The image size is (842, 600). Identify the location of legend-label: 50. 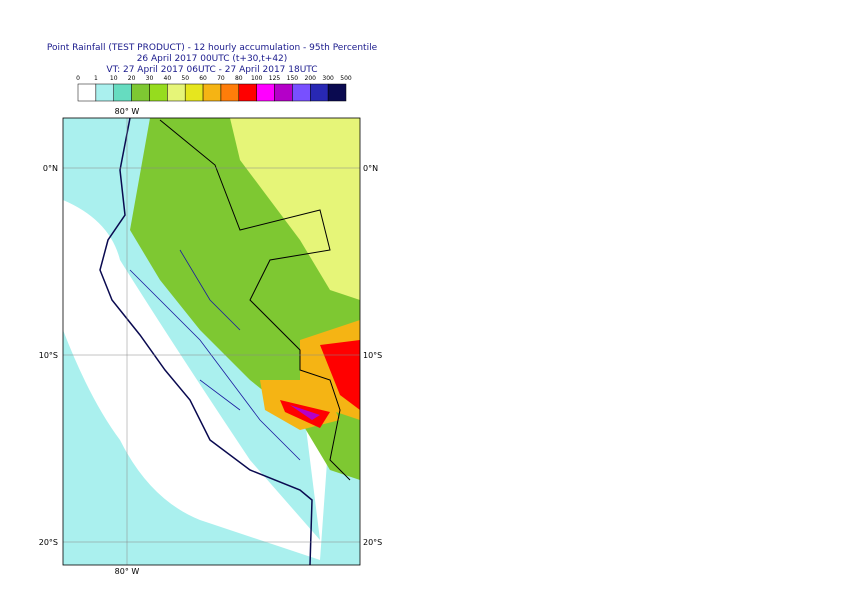
(185, 78).